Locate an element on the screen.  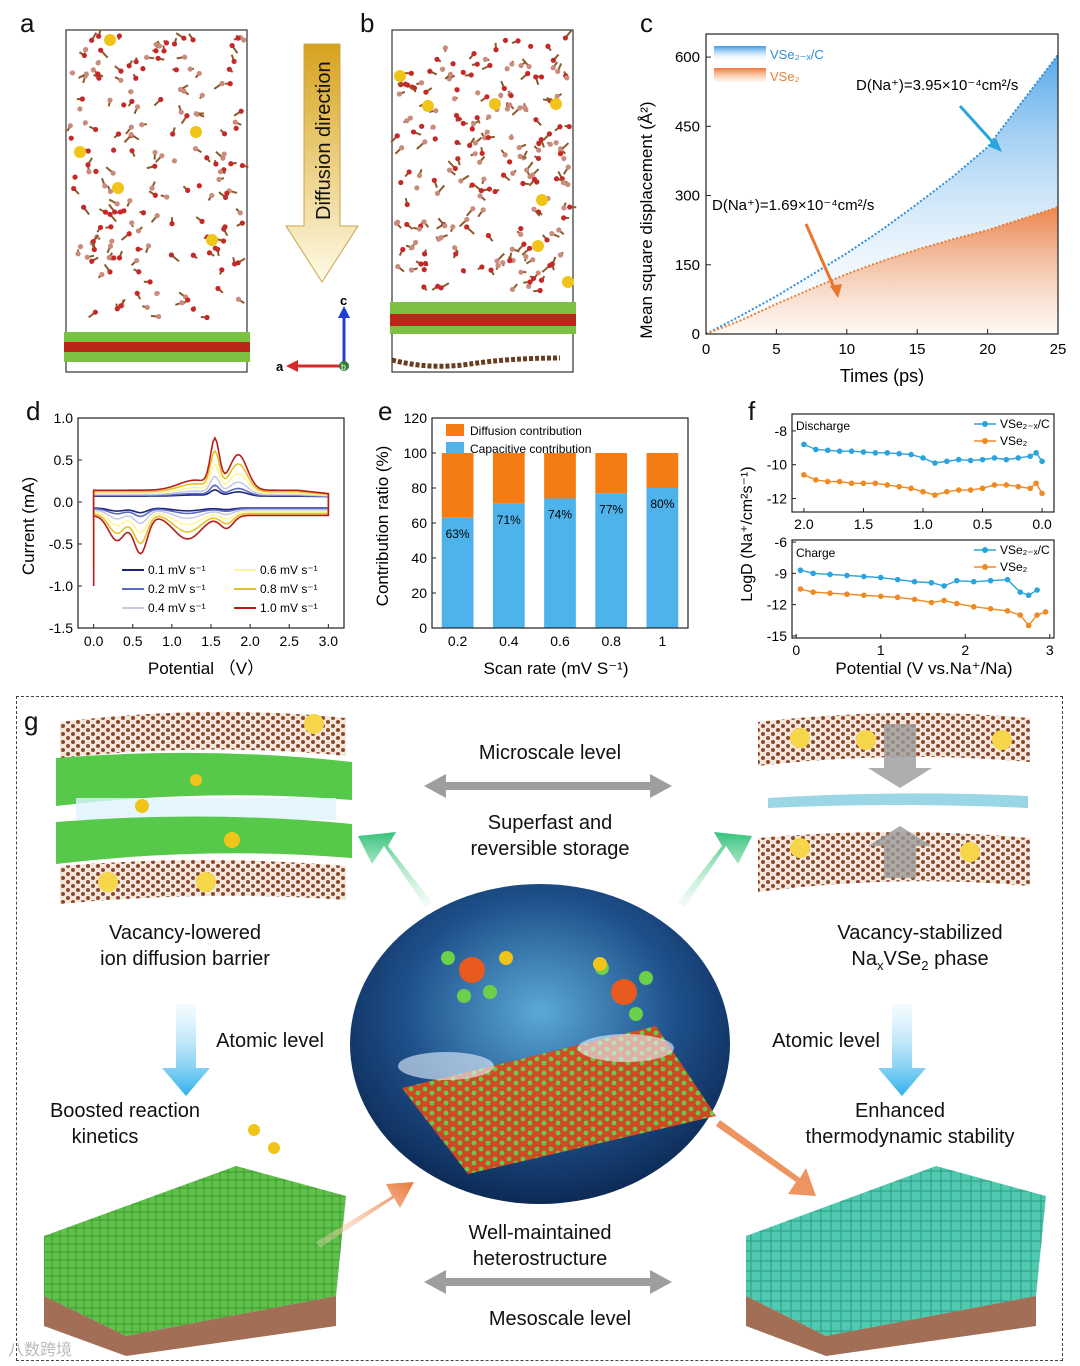
chart-f-xtick-label: 1.0 is located at coordinates (923, 524).